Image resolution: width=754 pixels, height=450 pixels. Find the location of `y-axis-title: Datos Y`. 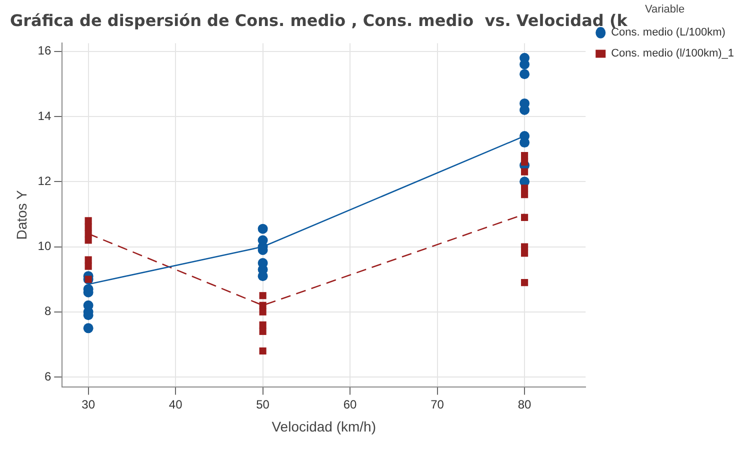

y-axis-title: Datos Y is located at coordinates (21, 215).